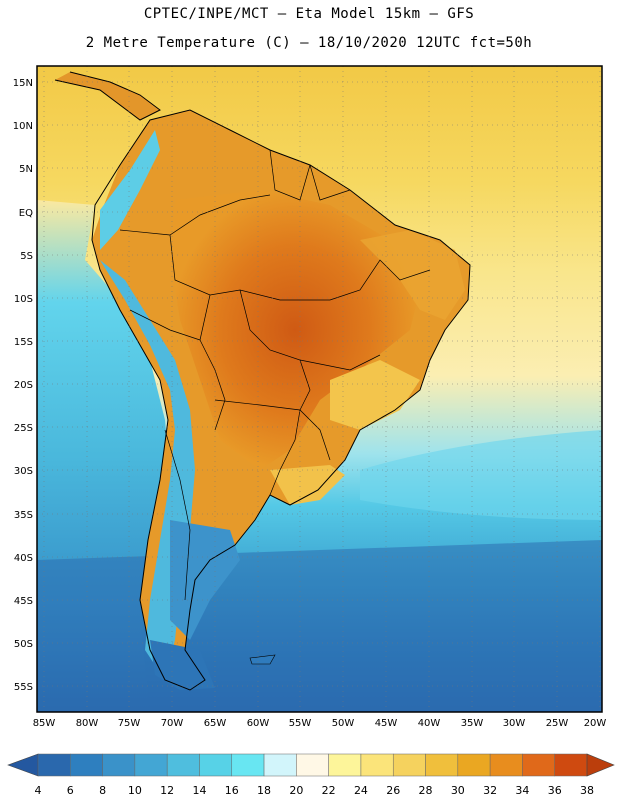  I want to click on falkland-islands, so click(262, 659).